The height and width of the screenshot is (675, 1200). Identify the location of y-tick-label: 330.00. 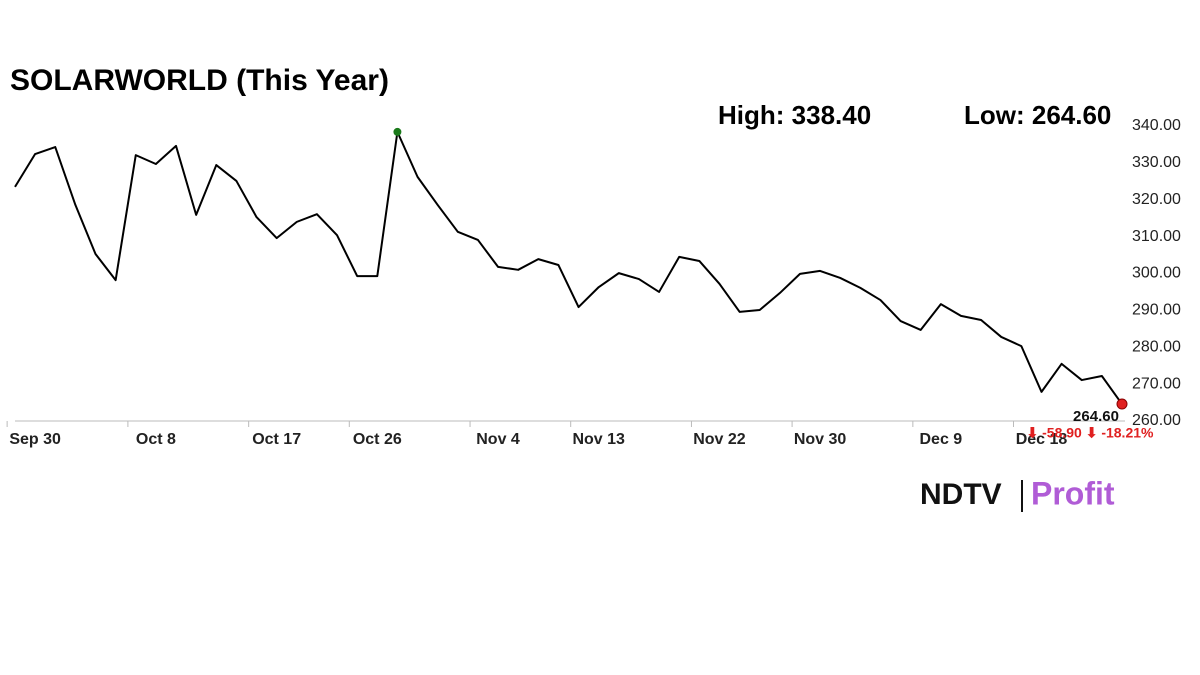
(1156, 162).